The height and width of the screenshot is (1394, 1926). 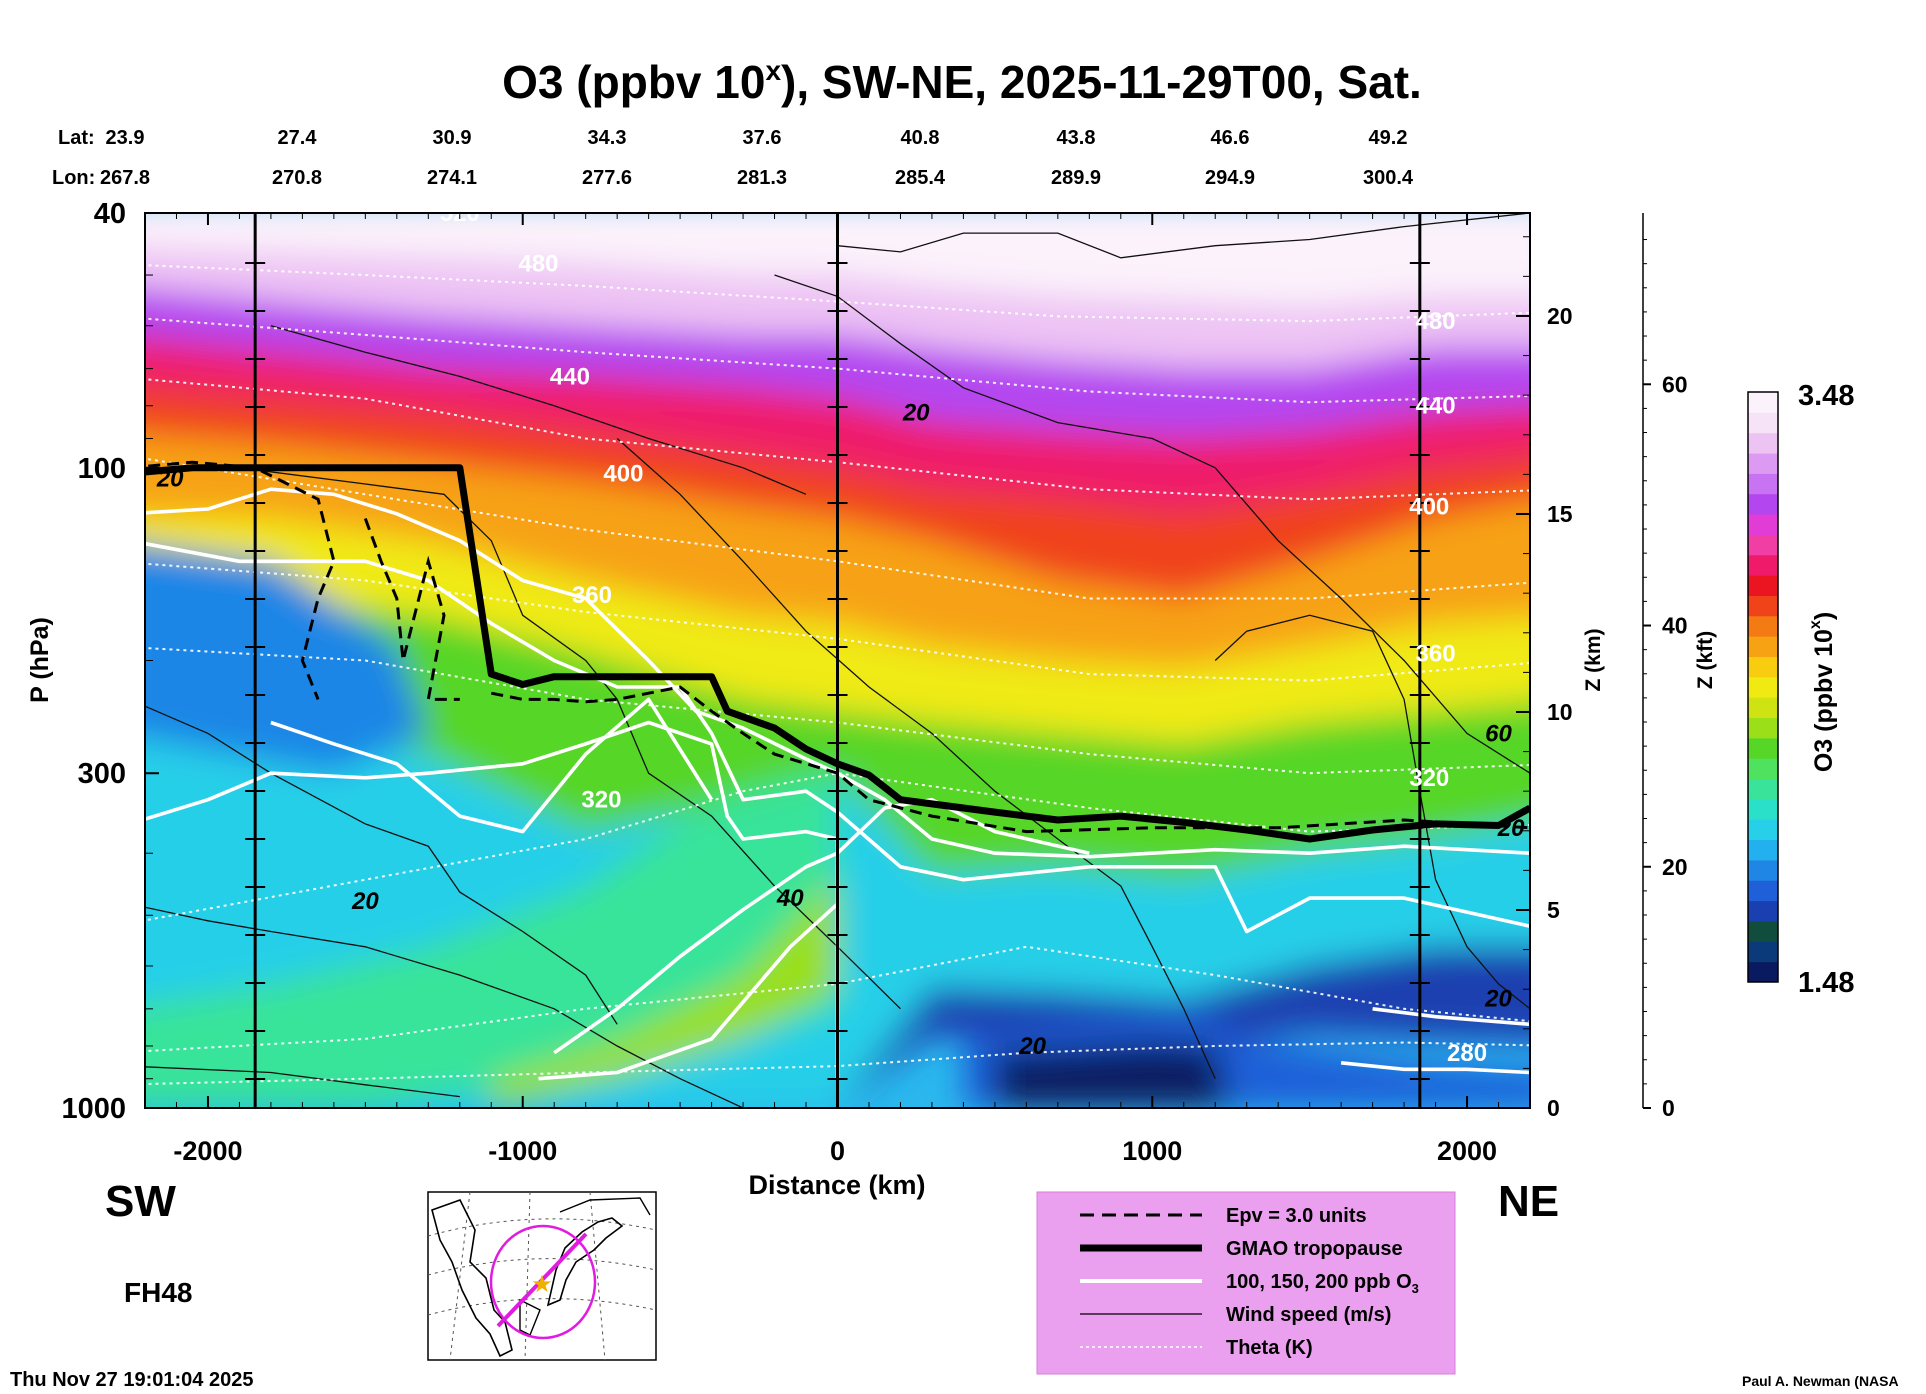 What do you see at coordinates (773, 70) in the screenshot?
I see `chart-title-superscript: x` at bounding box center [773, 70].